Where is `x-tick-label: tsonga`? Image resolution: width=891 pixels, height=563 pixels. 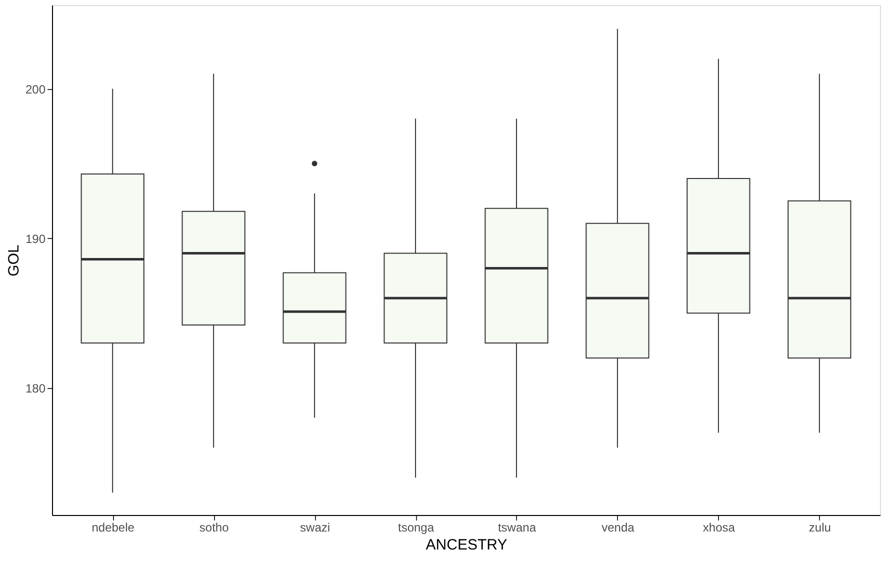
x-tick-label: tsonga is located at coordinates (416, 527).